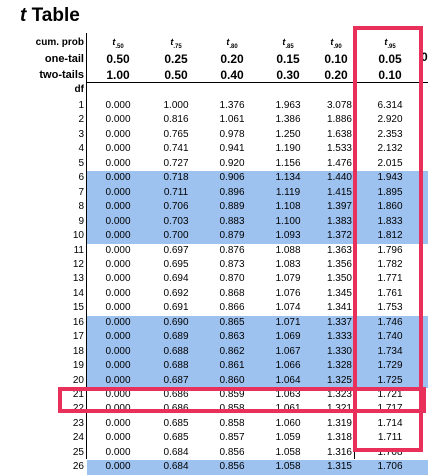 The width and height of the screenshot is (428, 475). Describe the element at coordinates (214, 149) in the screenshot. I see `table-row: 4 0.000 0.741 0.941 1.190 1.533 2.132` at that location.